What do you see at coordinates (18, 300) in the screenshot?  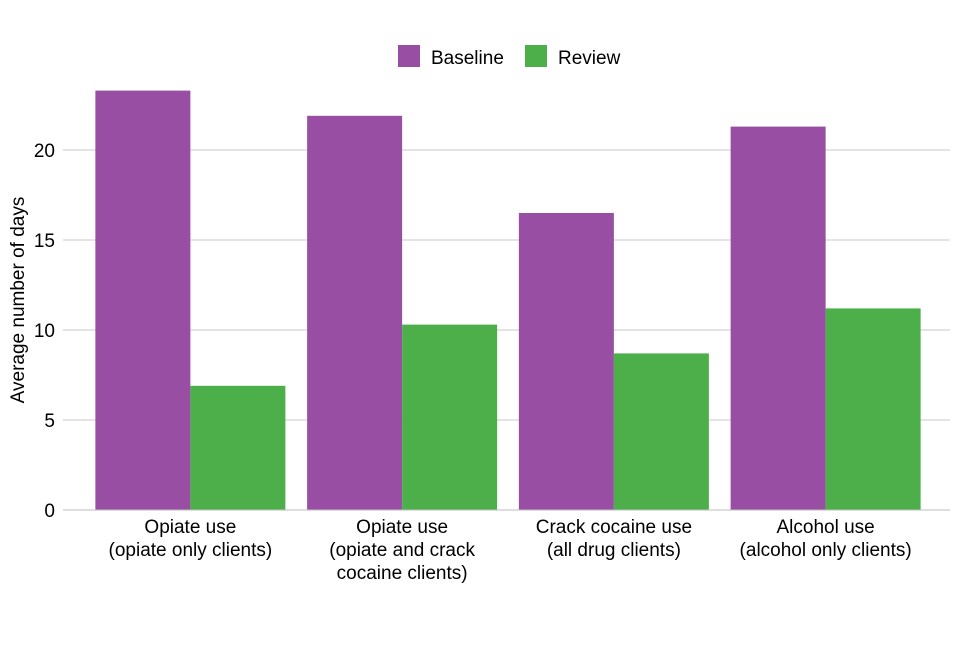 I see `y-axis-label: Average number of days` at bounding box center [18, 300].